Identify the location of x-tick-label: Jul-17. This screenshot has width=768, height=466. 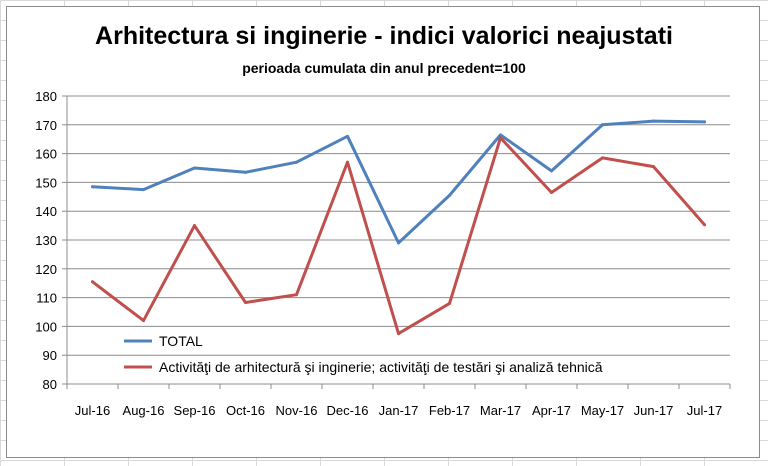
(704, 410).